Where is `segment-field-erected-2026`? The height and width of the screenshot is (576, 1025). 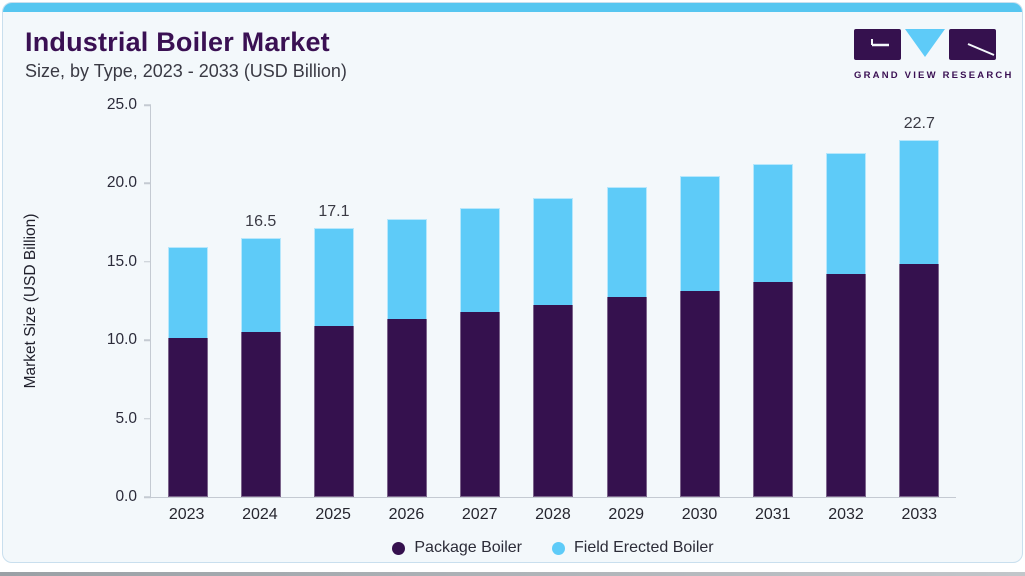
segment-field-erected-2026 is located at coordinates (407, 269).